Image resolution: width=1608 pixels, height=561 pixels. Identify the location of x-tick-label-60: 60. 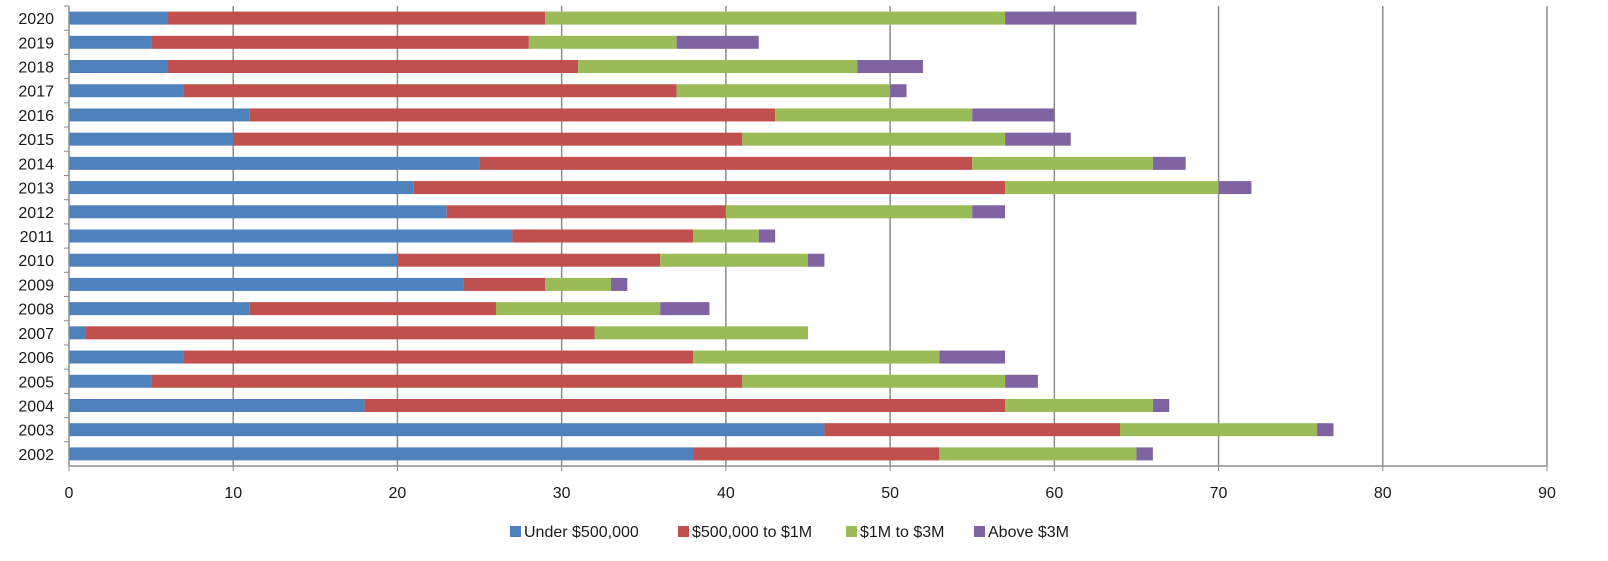
(1054, 493).